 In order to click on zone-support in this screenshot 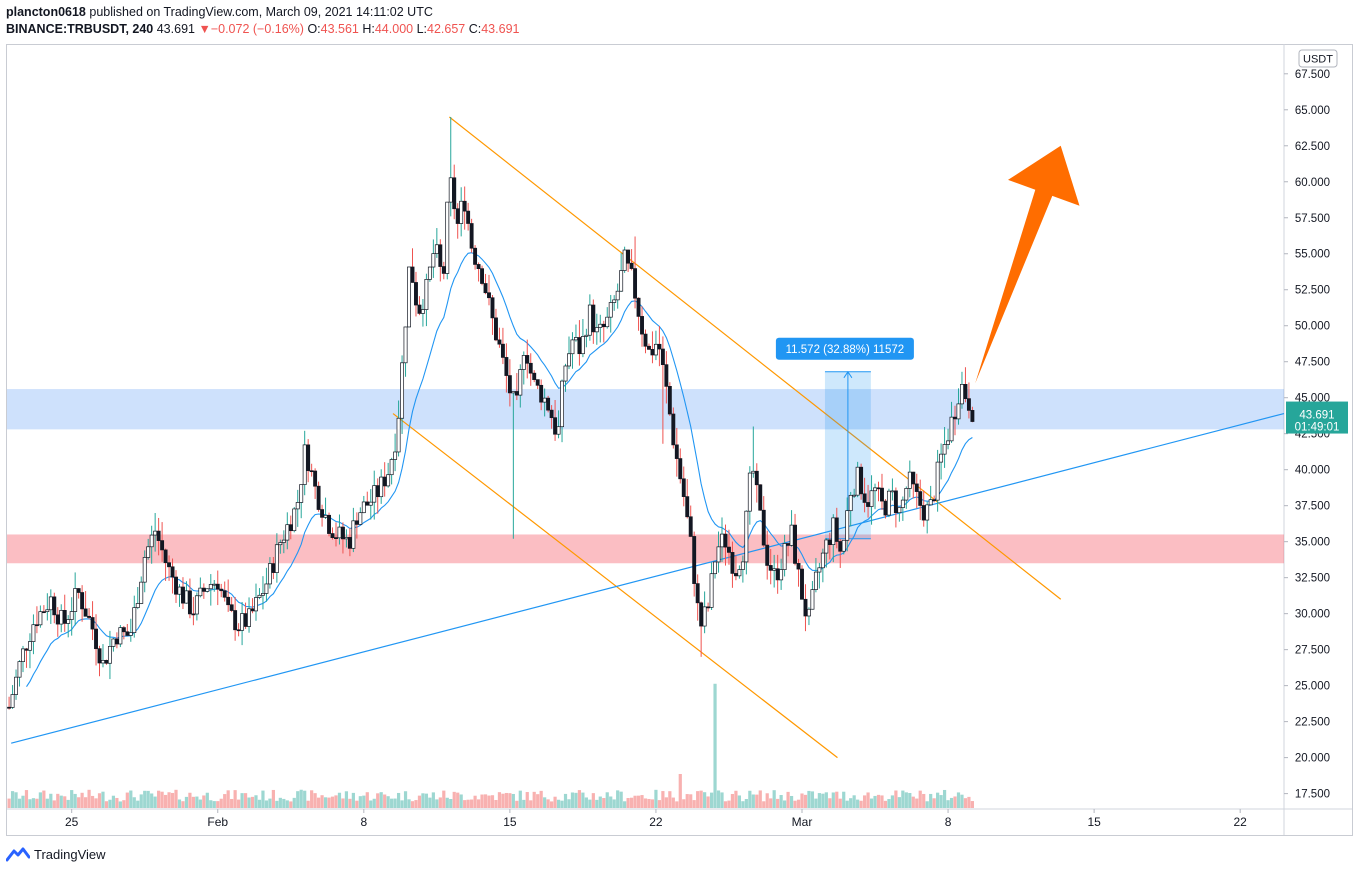, I will do `click(645, 549)`.